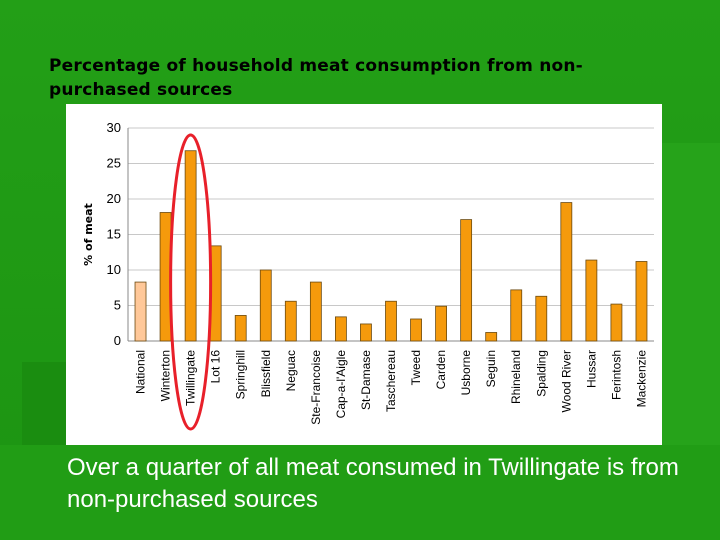  Describe the element at coordinates (641, 379) in the screenshot. I see `x-tick-label: Mackenzie` at that location.